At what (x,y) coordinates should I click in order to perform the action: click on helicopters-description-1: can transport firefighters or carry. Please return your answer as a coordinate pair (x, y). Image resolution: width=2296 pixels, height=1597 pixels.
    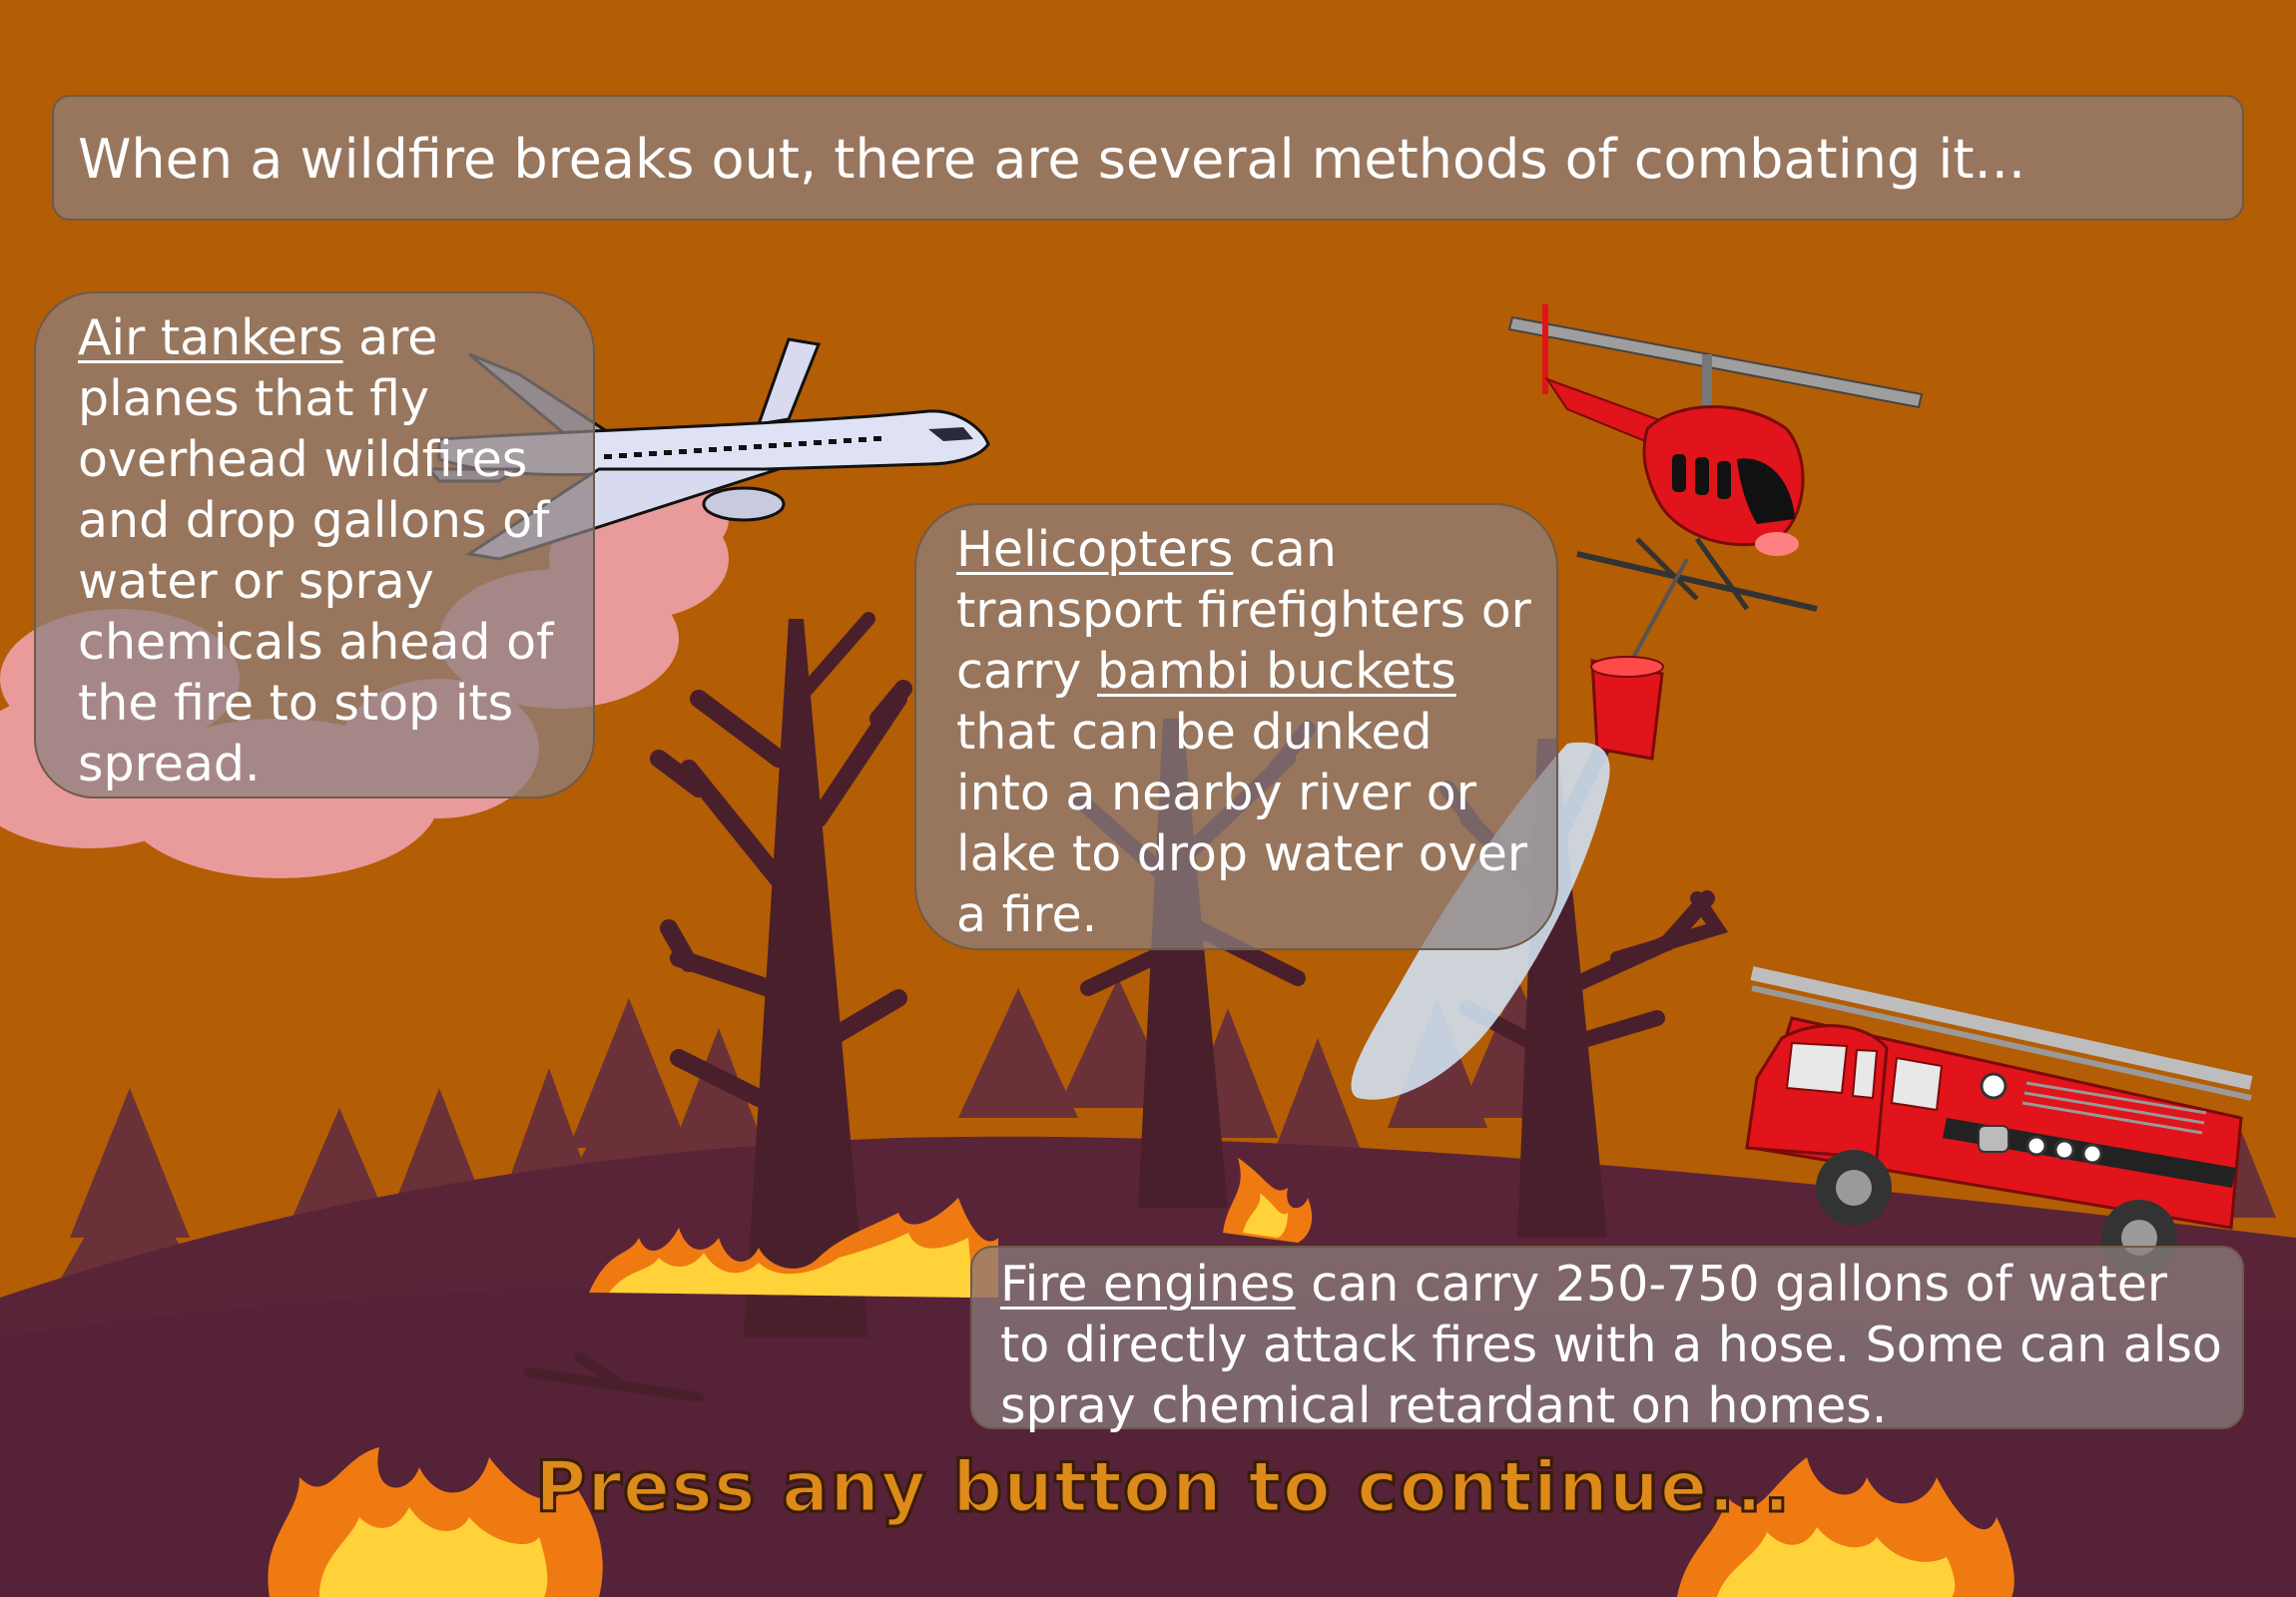
    Looking at the image, I should click on (1244, 610).